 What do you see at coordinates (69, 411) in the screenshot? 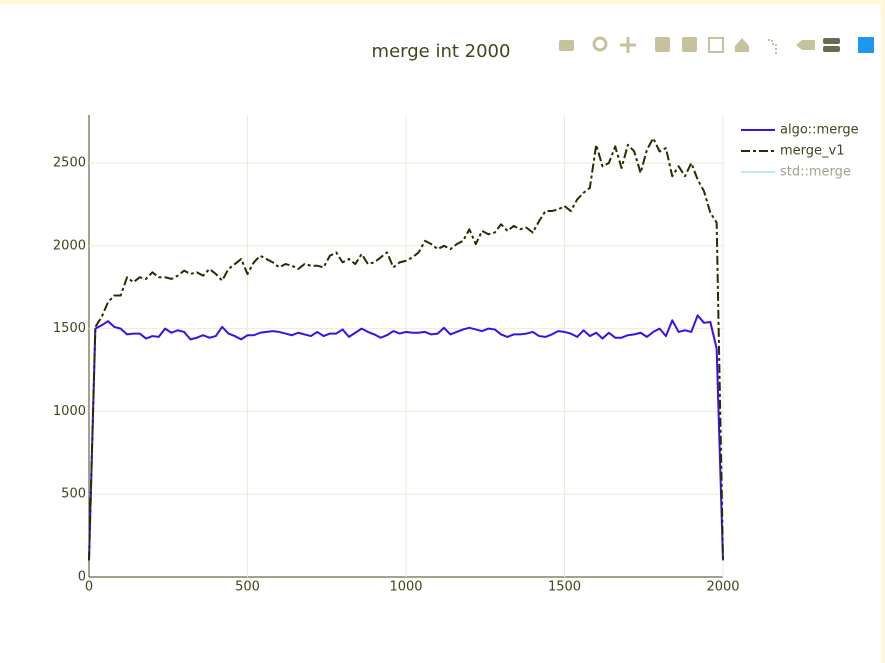
I see `y-tick-label: 1000` at bounding box center [69, 411].